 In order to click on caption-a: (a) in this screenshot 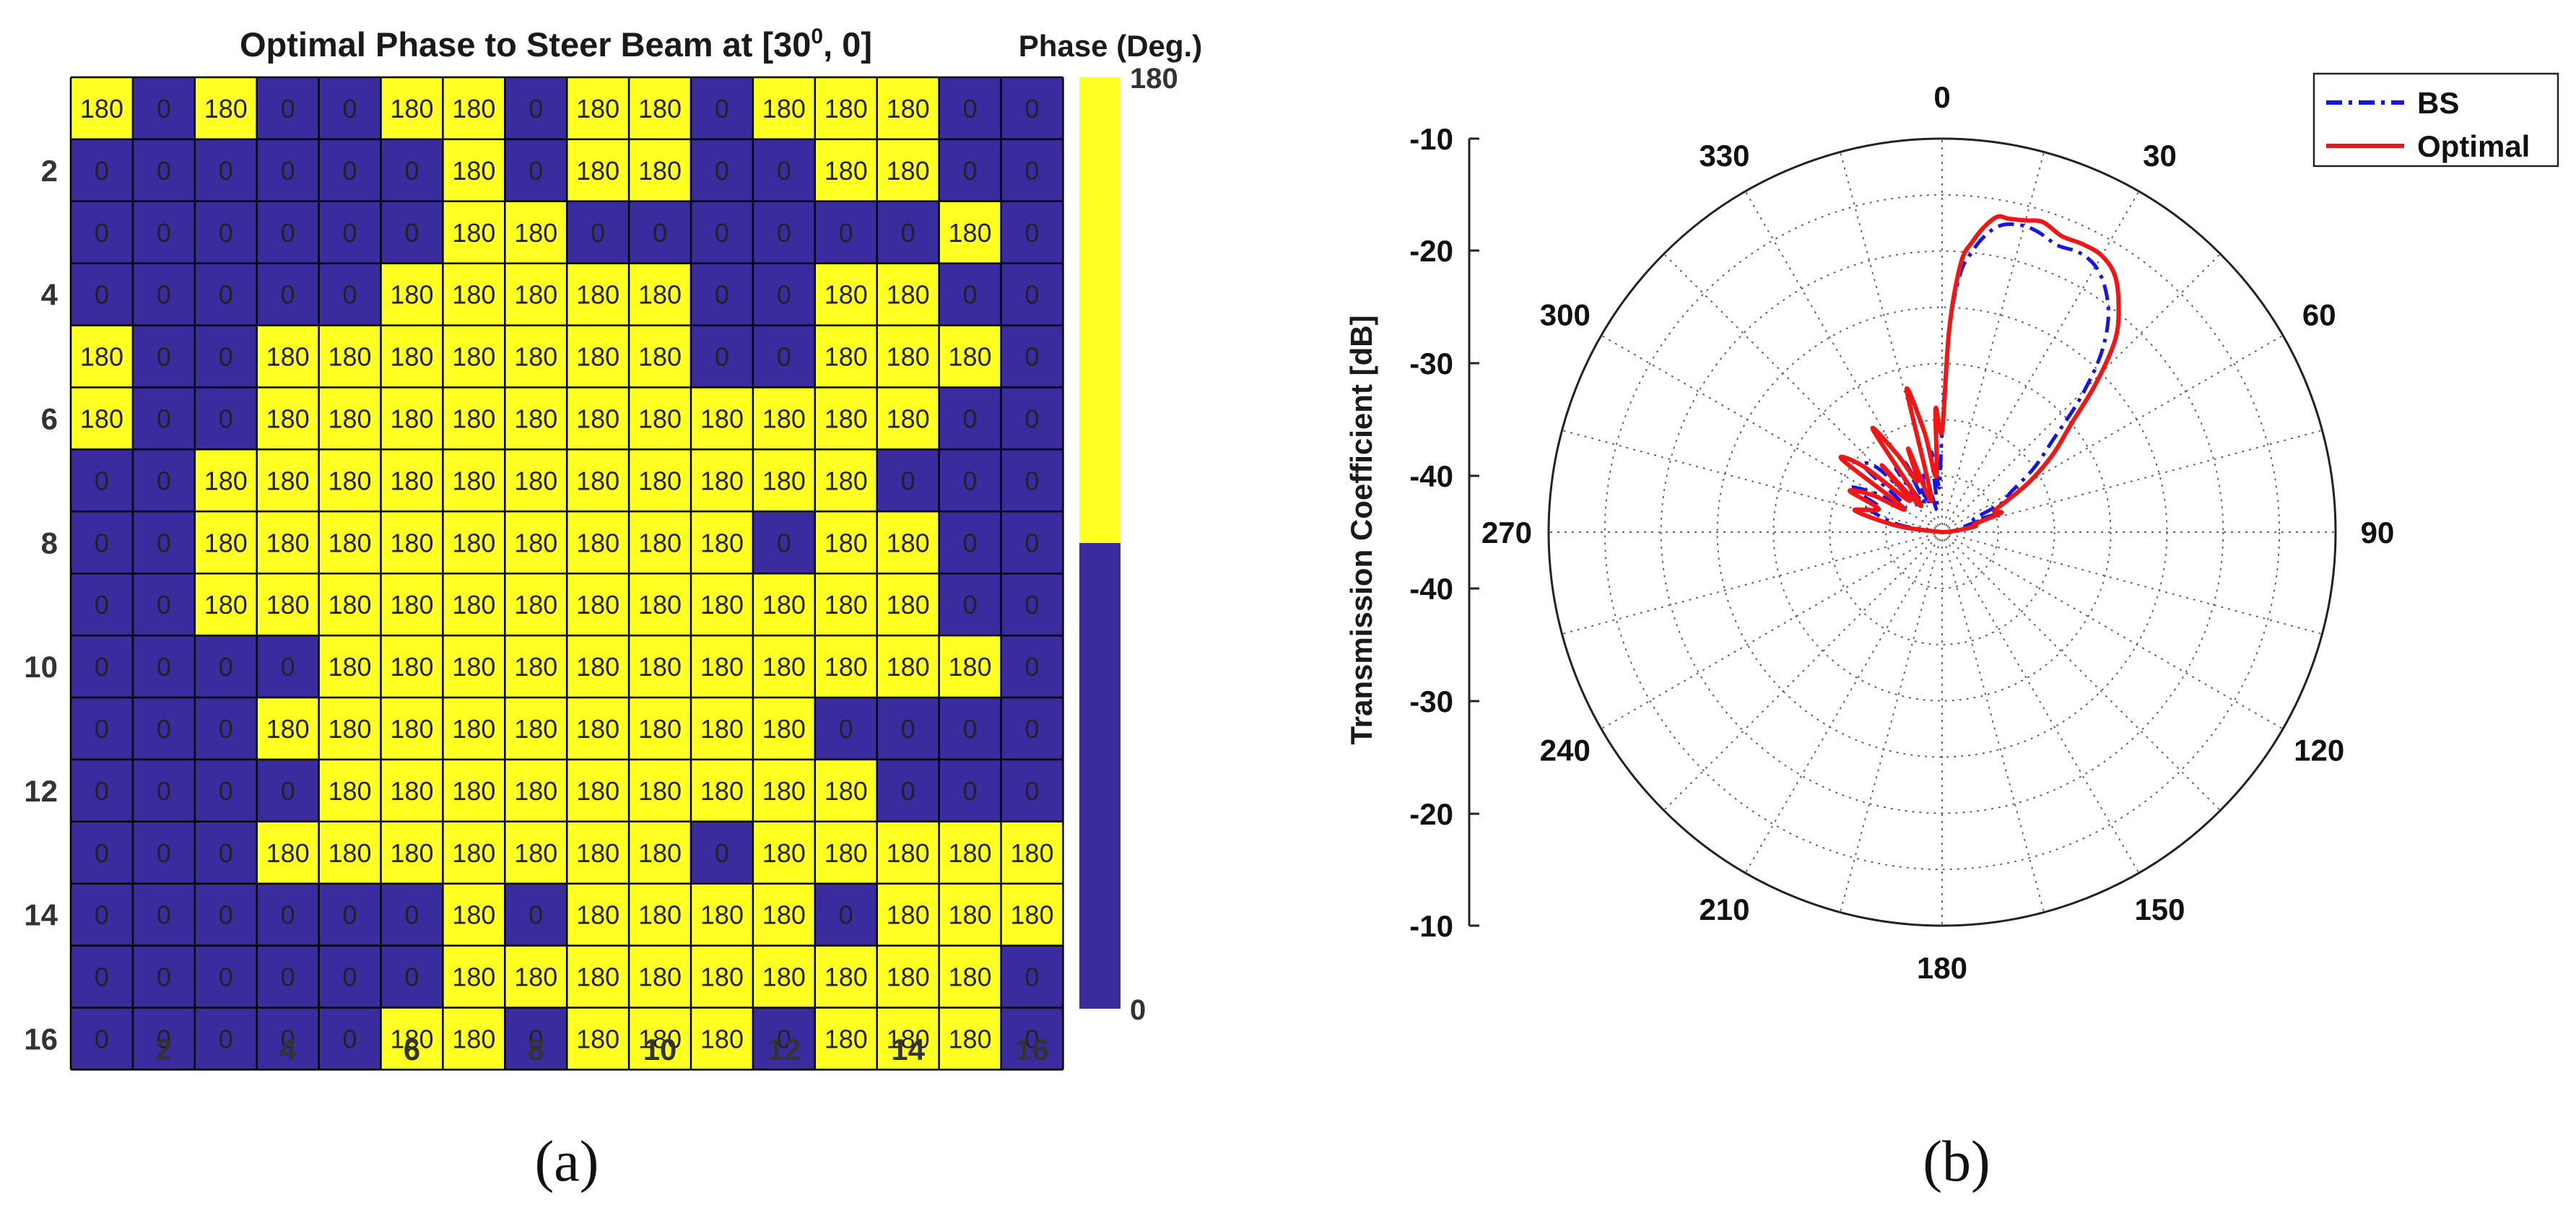, I will do `click(567, 1162)`.